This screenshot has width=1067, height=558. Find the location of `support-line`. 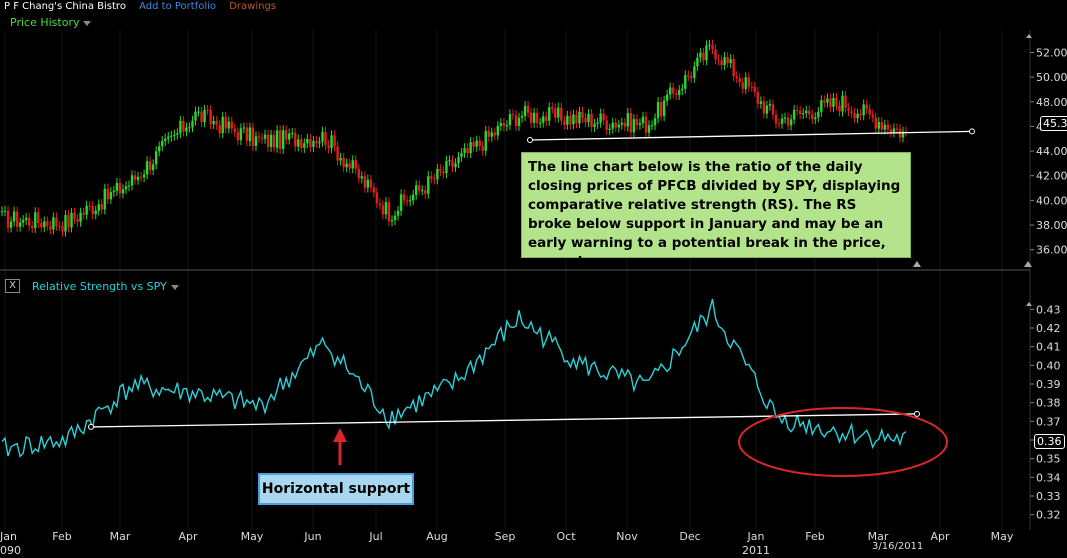

support-line is located at coordinates (751, 135).